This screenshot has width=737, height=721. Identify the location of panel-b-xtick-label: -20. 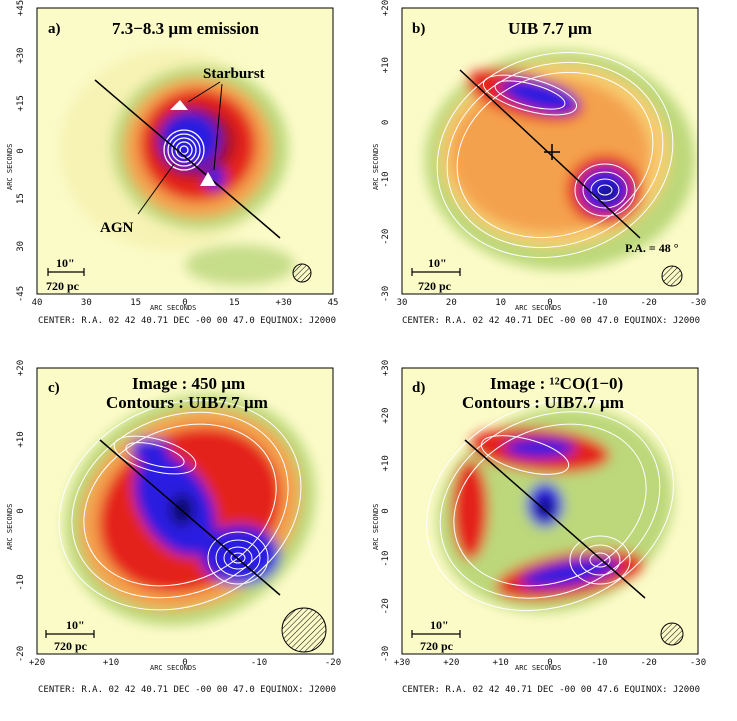
(649, 303).